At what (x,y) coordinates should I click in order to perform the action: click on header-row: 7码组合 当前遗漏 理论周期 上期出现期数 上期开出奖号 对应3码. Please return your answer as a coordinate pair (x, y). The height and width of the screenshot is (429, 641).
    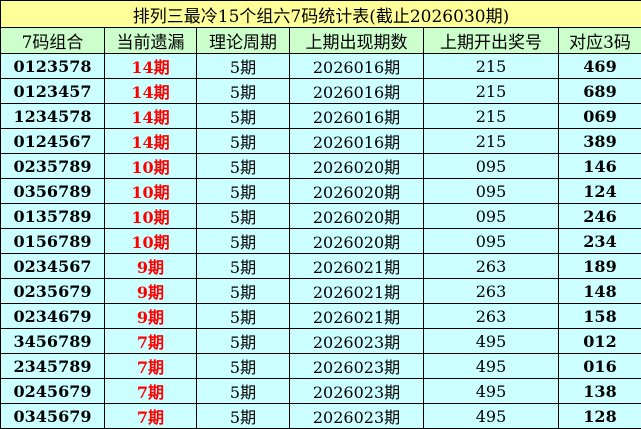
    Looking at the image, I should click on (321, 41).